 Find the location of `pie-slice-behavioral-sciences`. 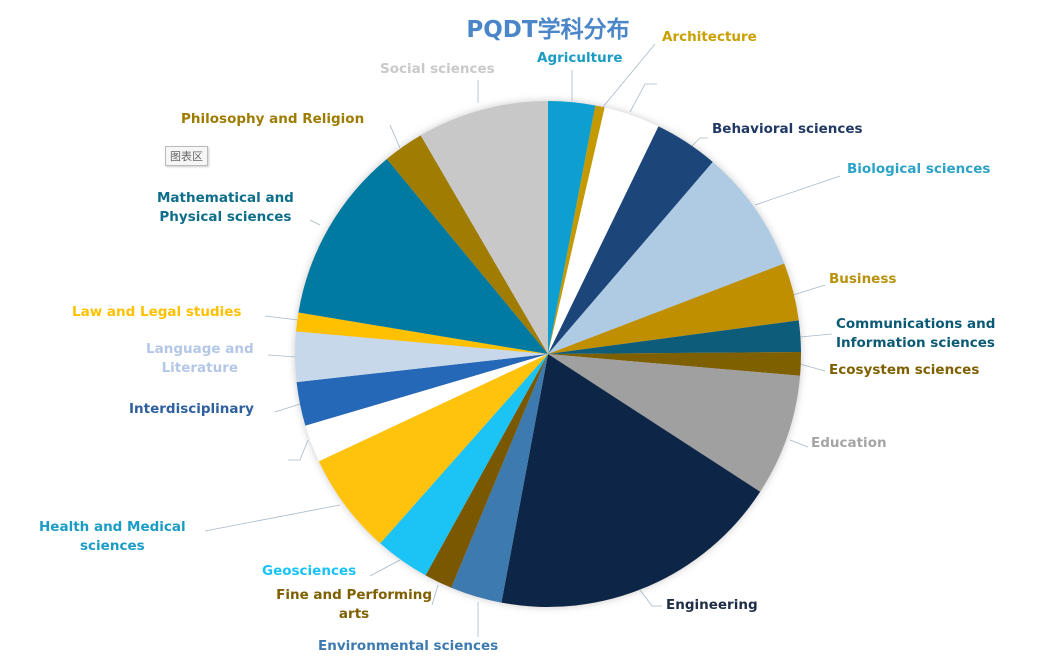

pie-slice-behavioral-sciences is located at coordinates (630, 240).